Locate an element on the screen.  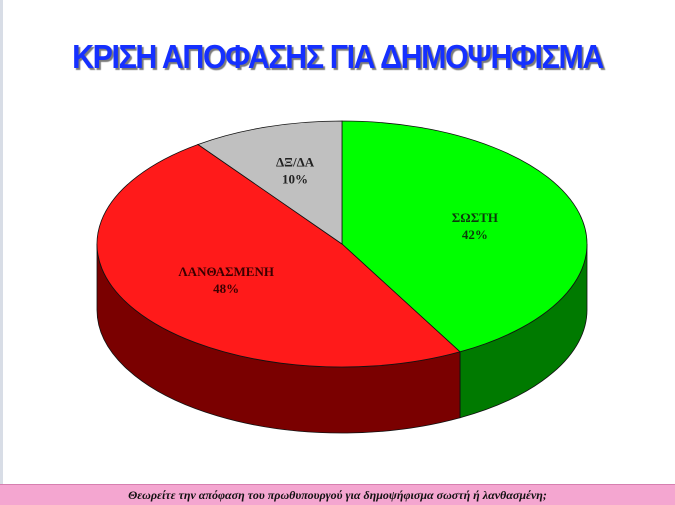
chart-title: ΚΡΙΣΗ ΑΠΟΦΑΣΗΣ ΓΙΑ ΔΗΜΟΨΗΦΙΣΜΑ is located at coordinates (338, 56).